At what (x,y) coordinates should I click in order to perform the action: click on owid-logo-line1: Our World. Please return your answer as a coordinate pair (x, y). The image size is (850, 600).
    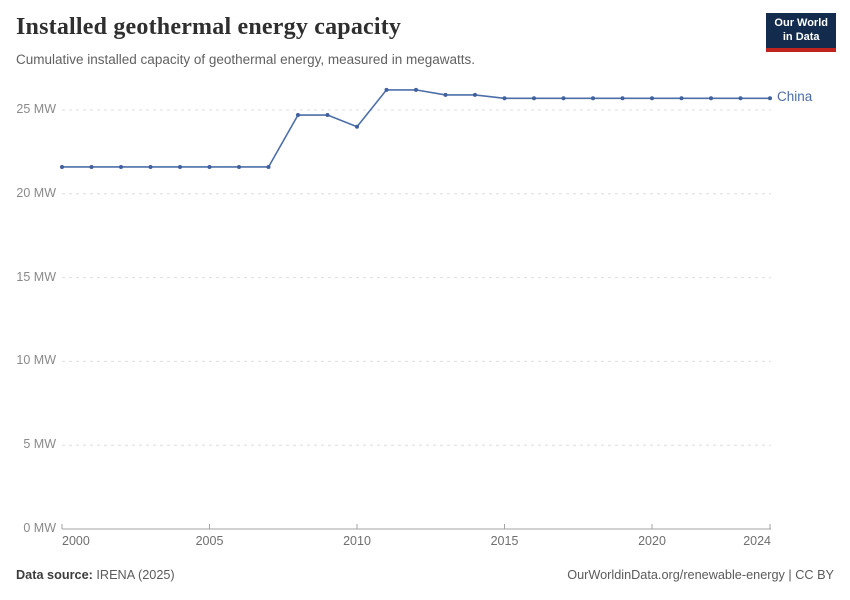
    Looking at the image, I should click on (801, 23).